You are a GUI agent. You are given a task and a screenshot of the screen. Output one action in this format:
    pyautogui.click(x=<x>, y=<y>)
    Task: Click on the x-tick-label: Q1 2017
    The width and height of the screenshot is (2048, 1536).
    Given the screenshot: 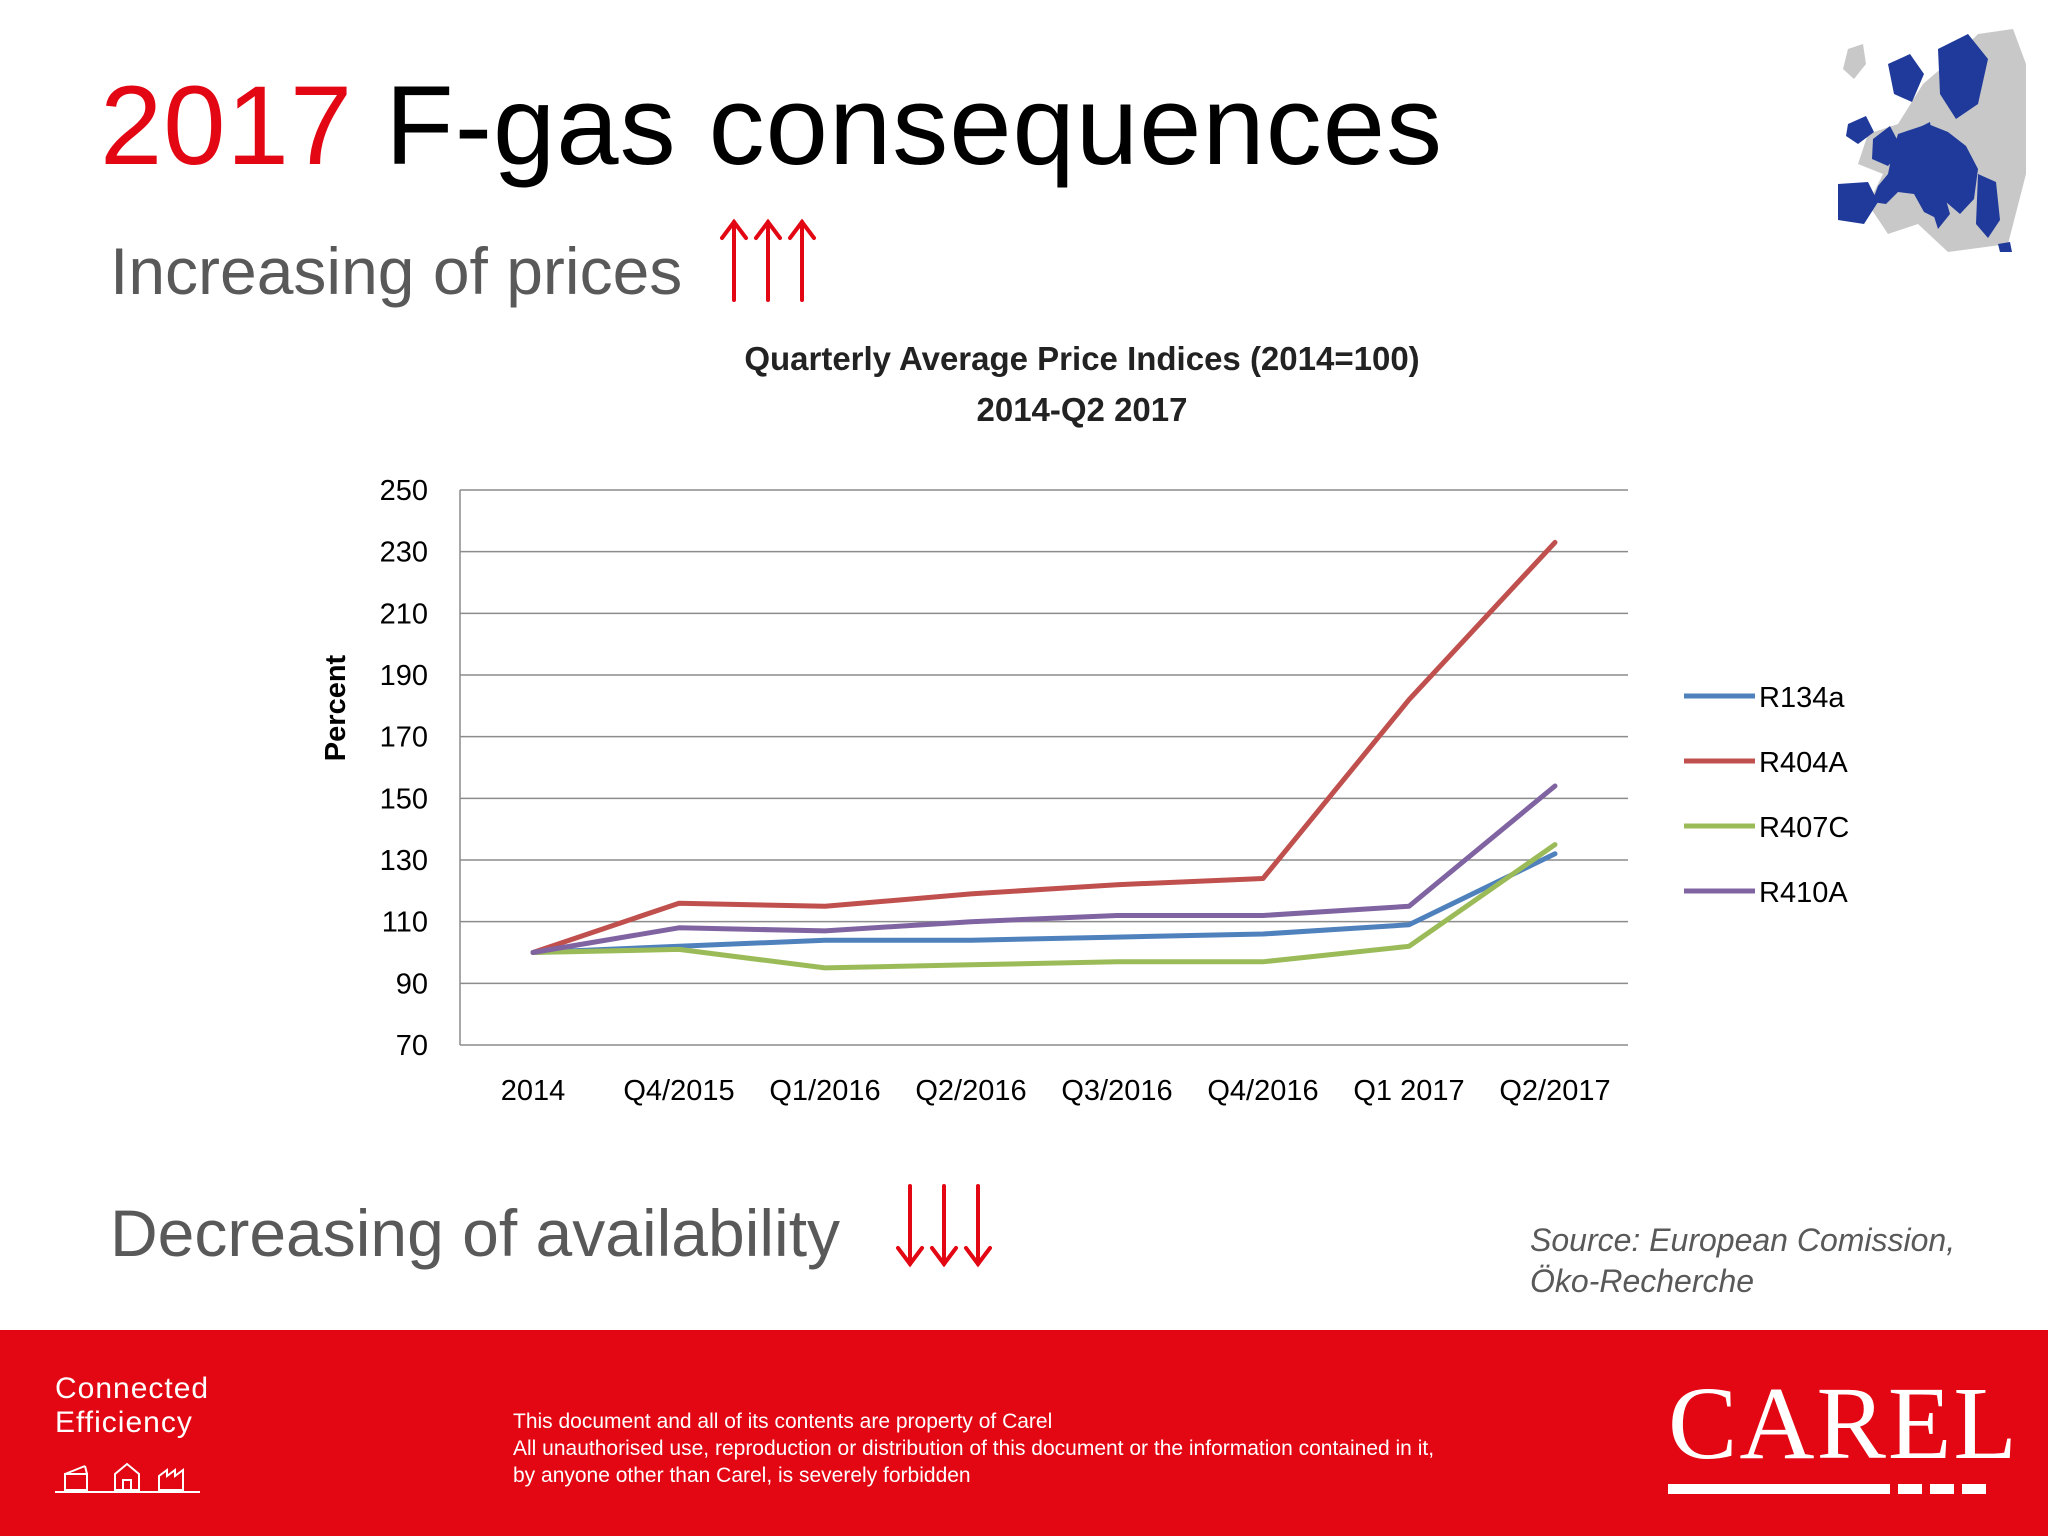 What is the action you would take?
    pyautogui.click(x=1408, y=1091)
    